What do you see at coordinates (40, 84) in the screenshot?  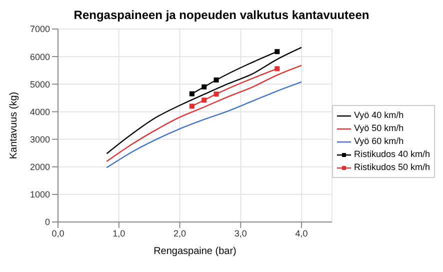 I see `y-tick-label: 5000` at bounding box center [40, 84].